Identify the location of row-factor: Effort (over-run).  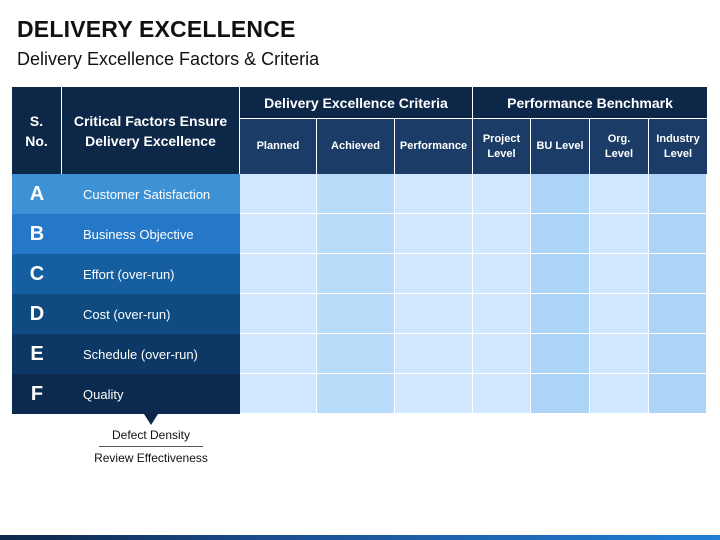
(151, 274).